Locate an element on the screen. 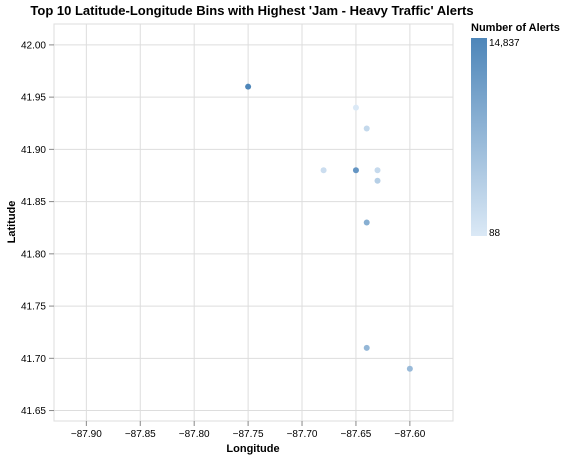 This screenshot has height=459, width=565. y-tick-label: 41.65 is located at coordinates (33, 411).